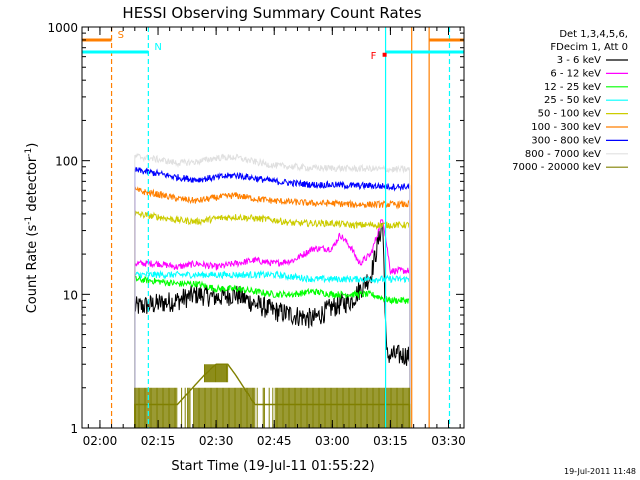 The image size is (640, 480). Describe the element at coordinates (32, 269) in the screenshot. I see `y-axis-label-part: Count Rate (s` at that location.